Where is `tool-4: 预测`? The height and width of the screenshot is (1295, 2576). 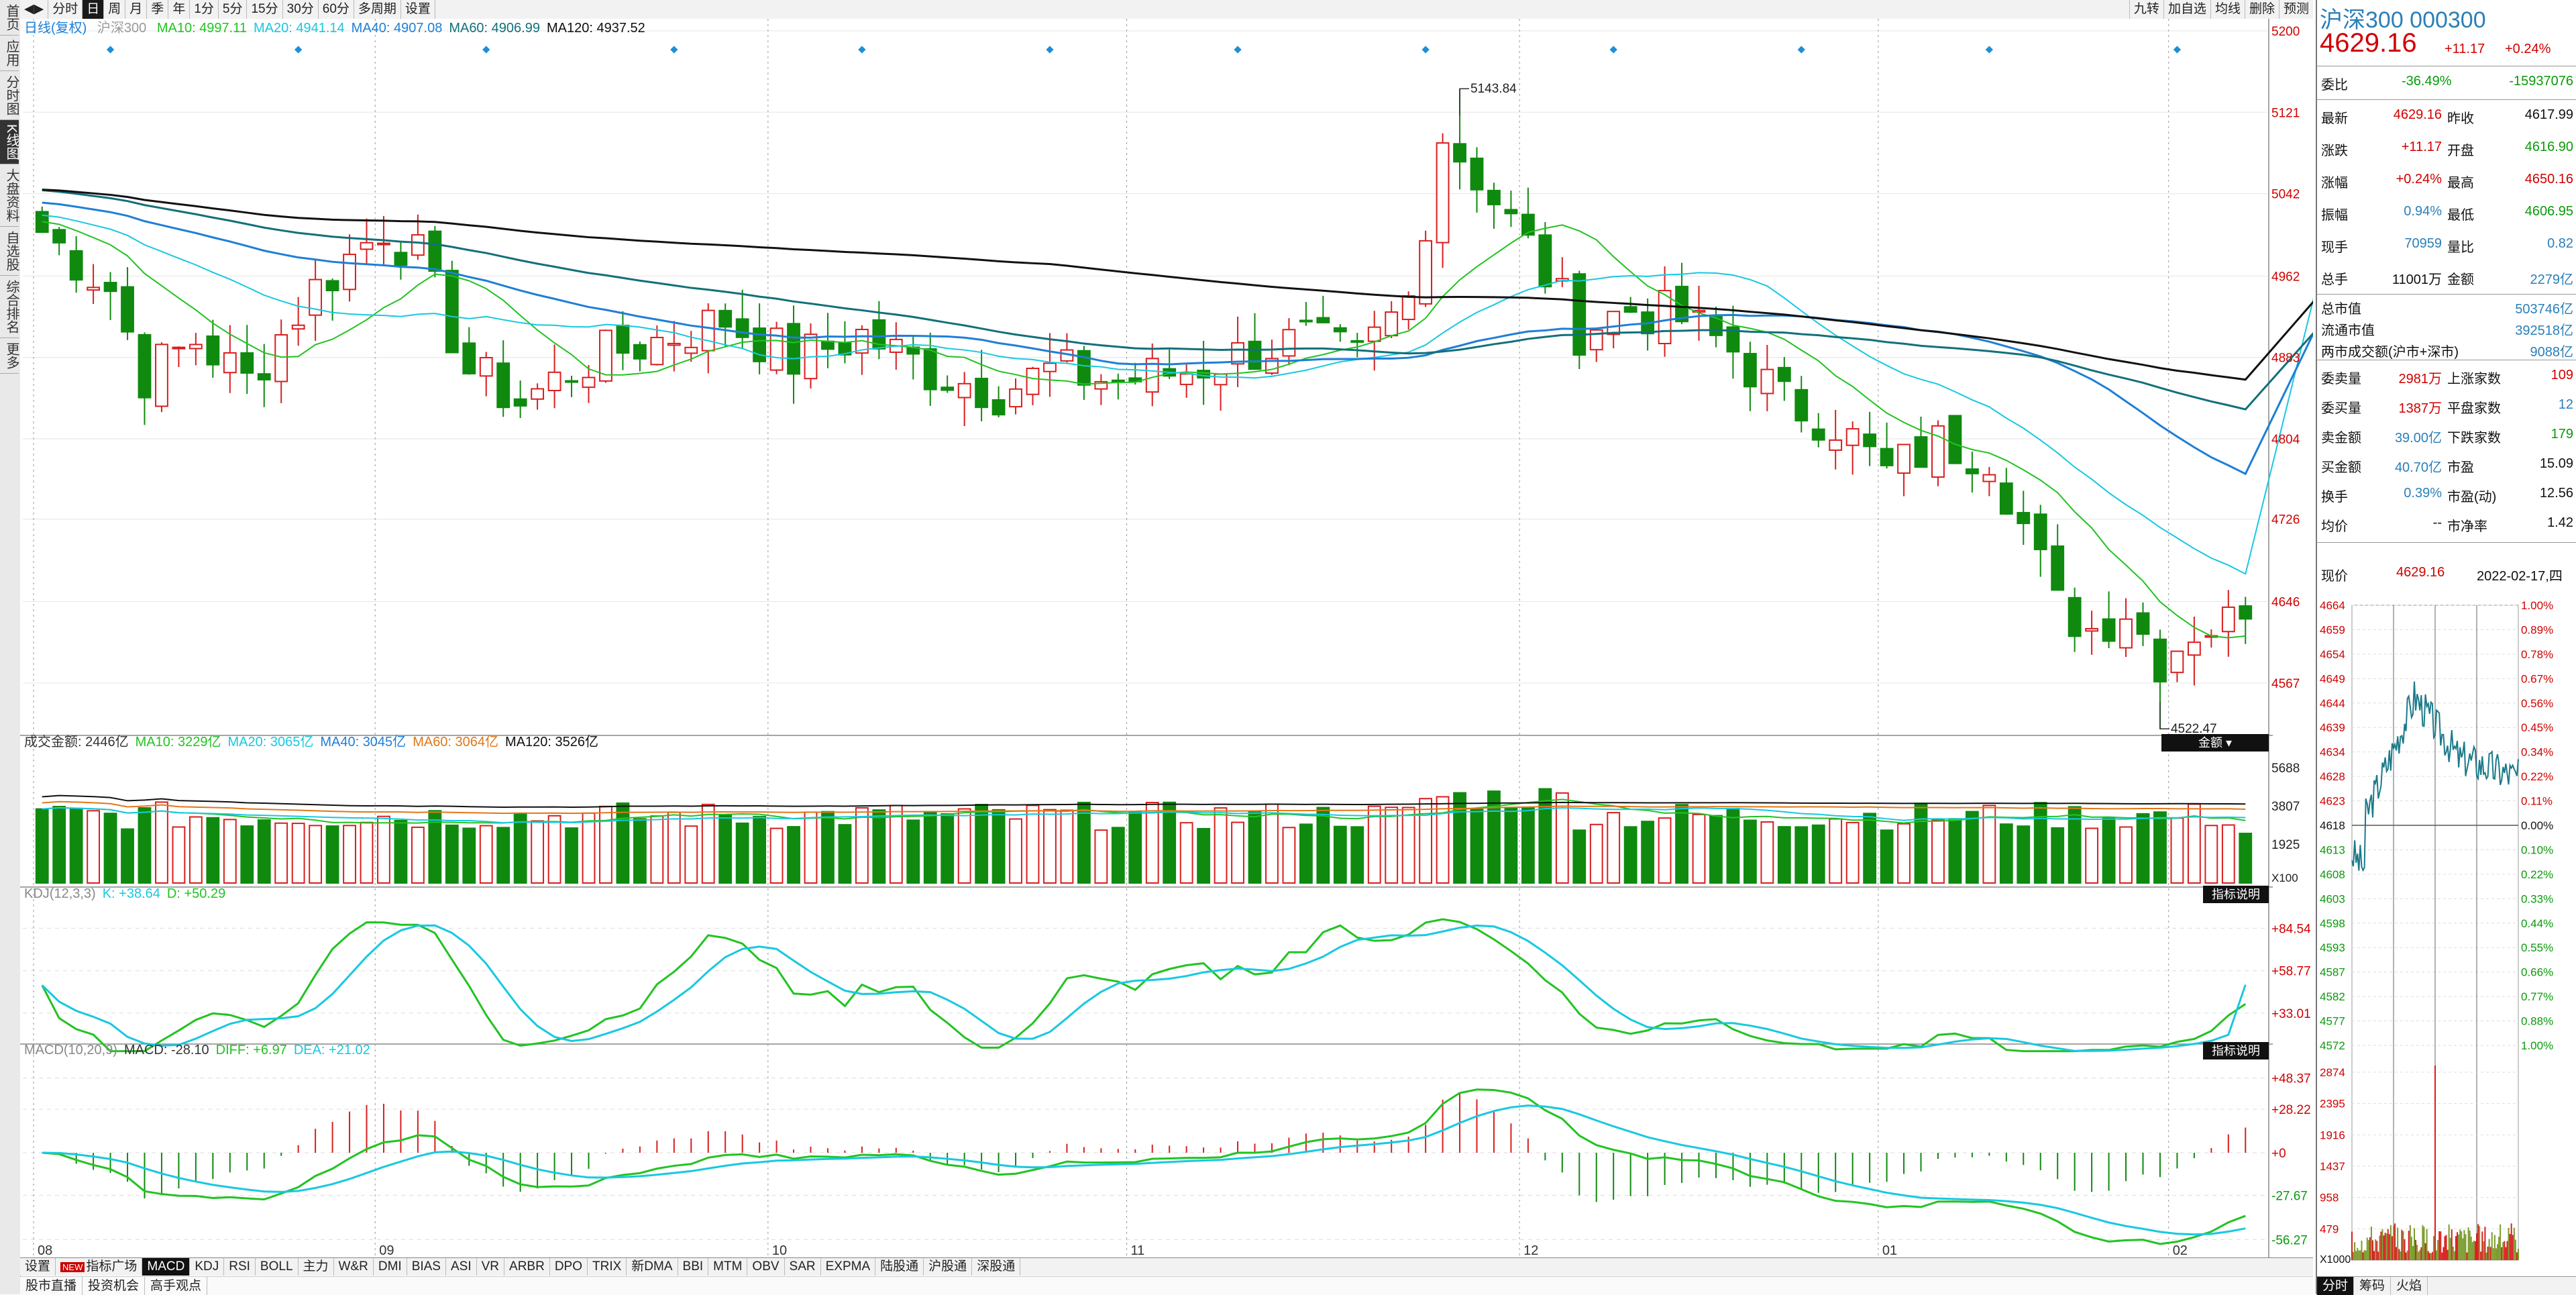 tool-4: 预测 is located at coordinates (2295, 9).